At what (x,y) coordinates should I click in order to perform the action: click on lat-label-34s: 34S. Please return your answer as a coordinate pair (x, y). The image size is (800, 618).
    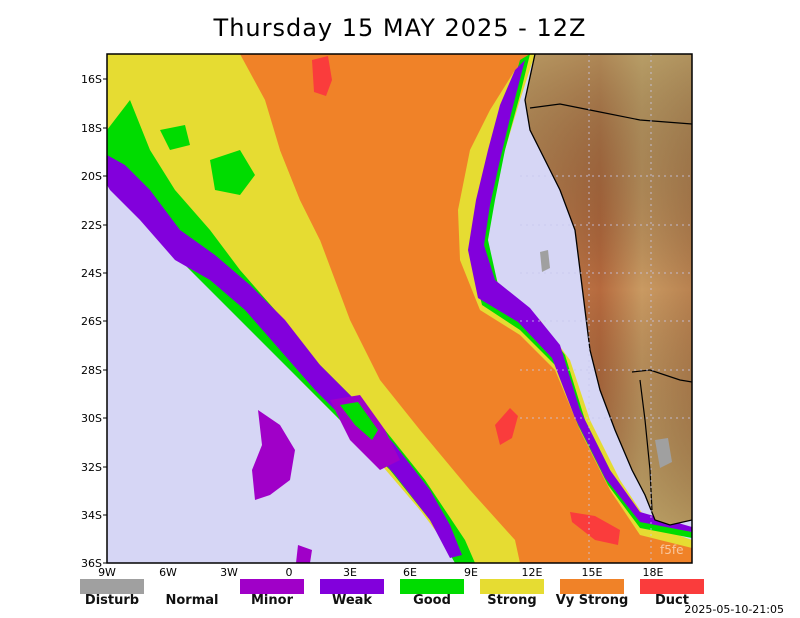
    Looking at the image, I should click on (91, 515).